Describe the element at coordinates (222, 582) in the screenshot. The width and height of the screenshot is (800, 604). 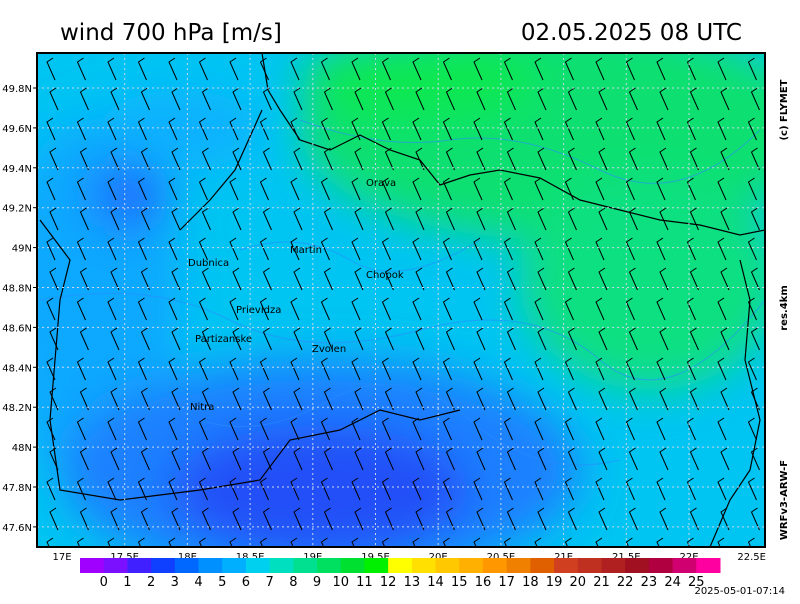
I see `legend-label: 5` at that location.